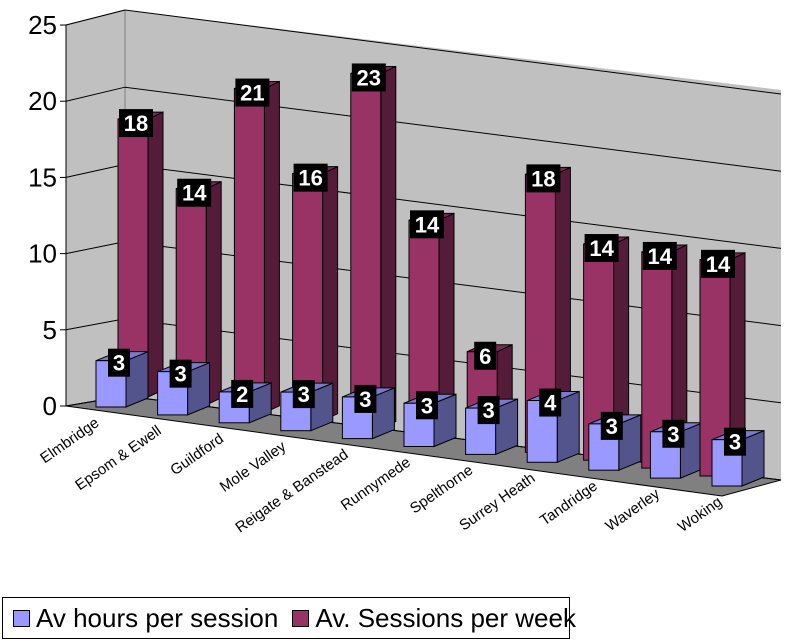  What do you see at coordinates (376, 484) in the screenshot?
I see `x-tick-label: Runnymede` at bounding box center [376, 484].